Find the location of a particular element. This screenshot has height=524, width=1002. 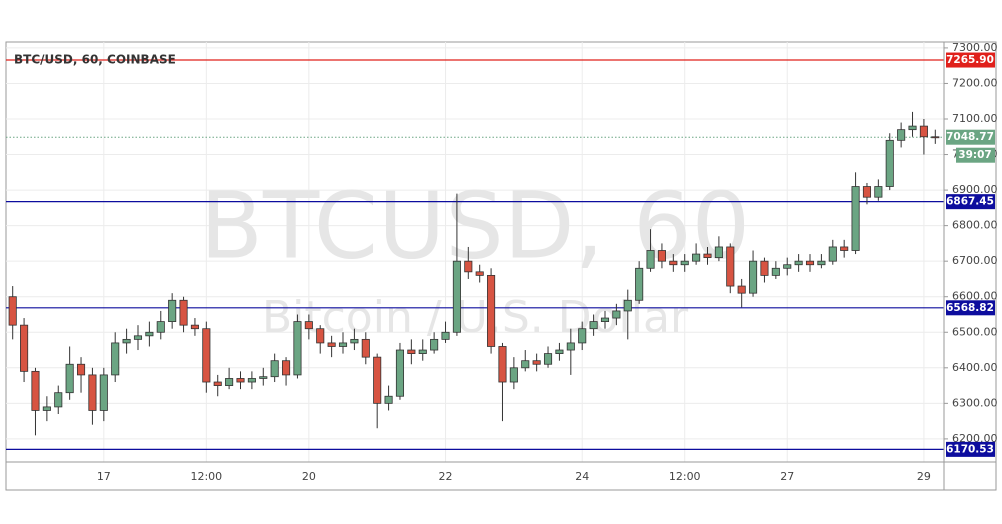

level-label: 6170.53 is located at coordinates (970, 449).